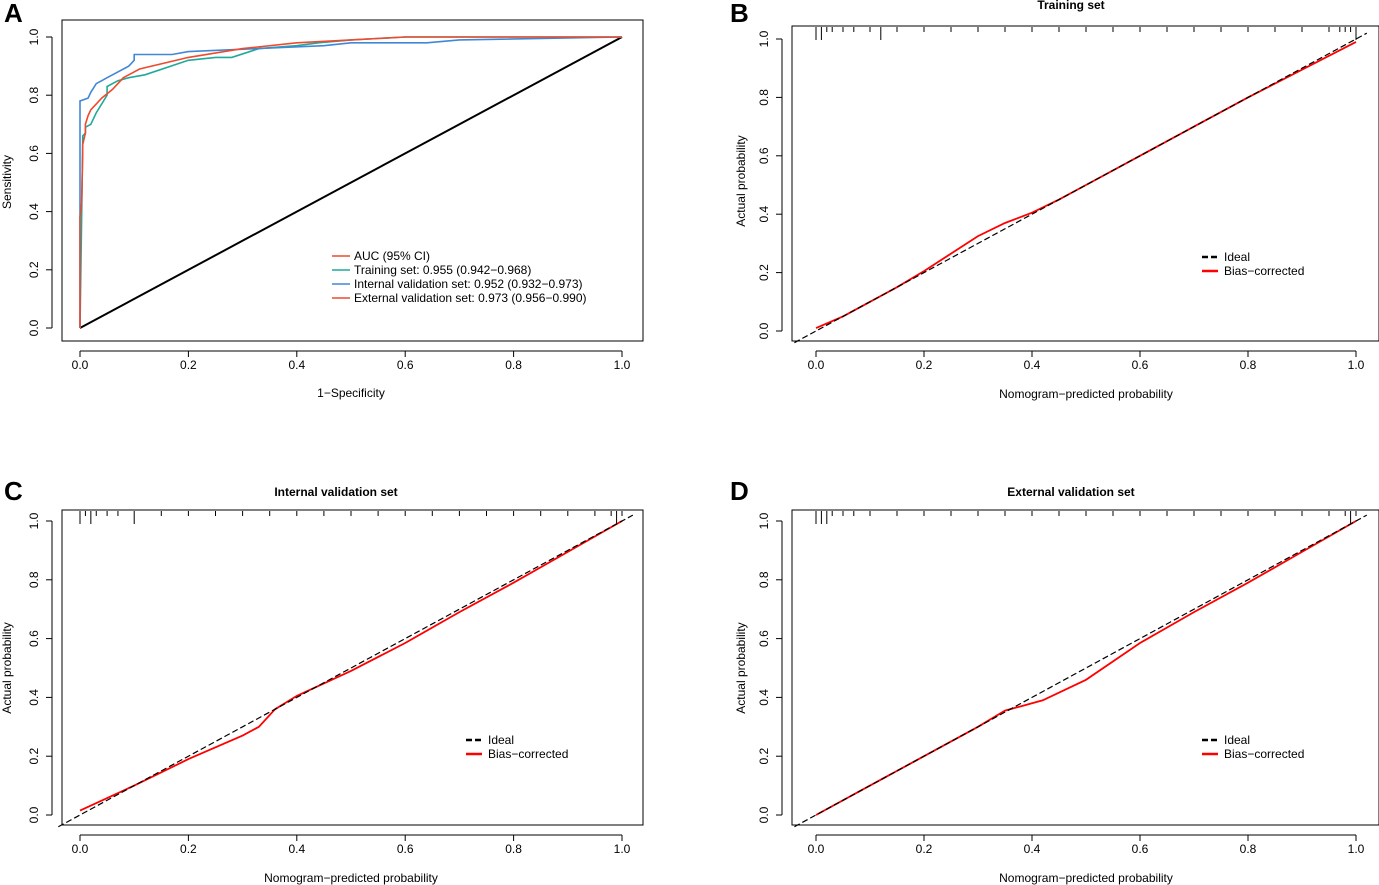 The height and width of the screenshot is (885, 1379). What do you see at coordinates (13, 14) in the screenshot?
I see `panel-a-letter: A` at bounding box center [13, 14].